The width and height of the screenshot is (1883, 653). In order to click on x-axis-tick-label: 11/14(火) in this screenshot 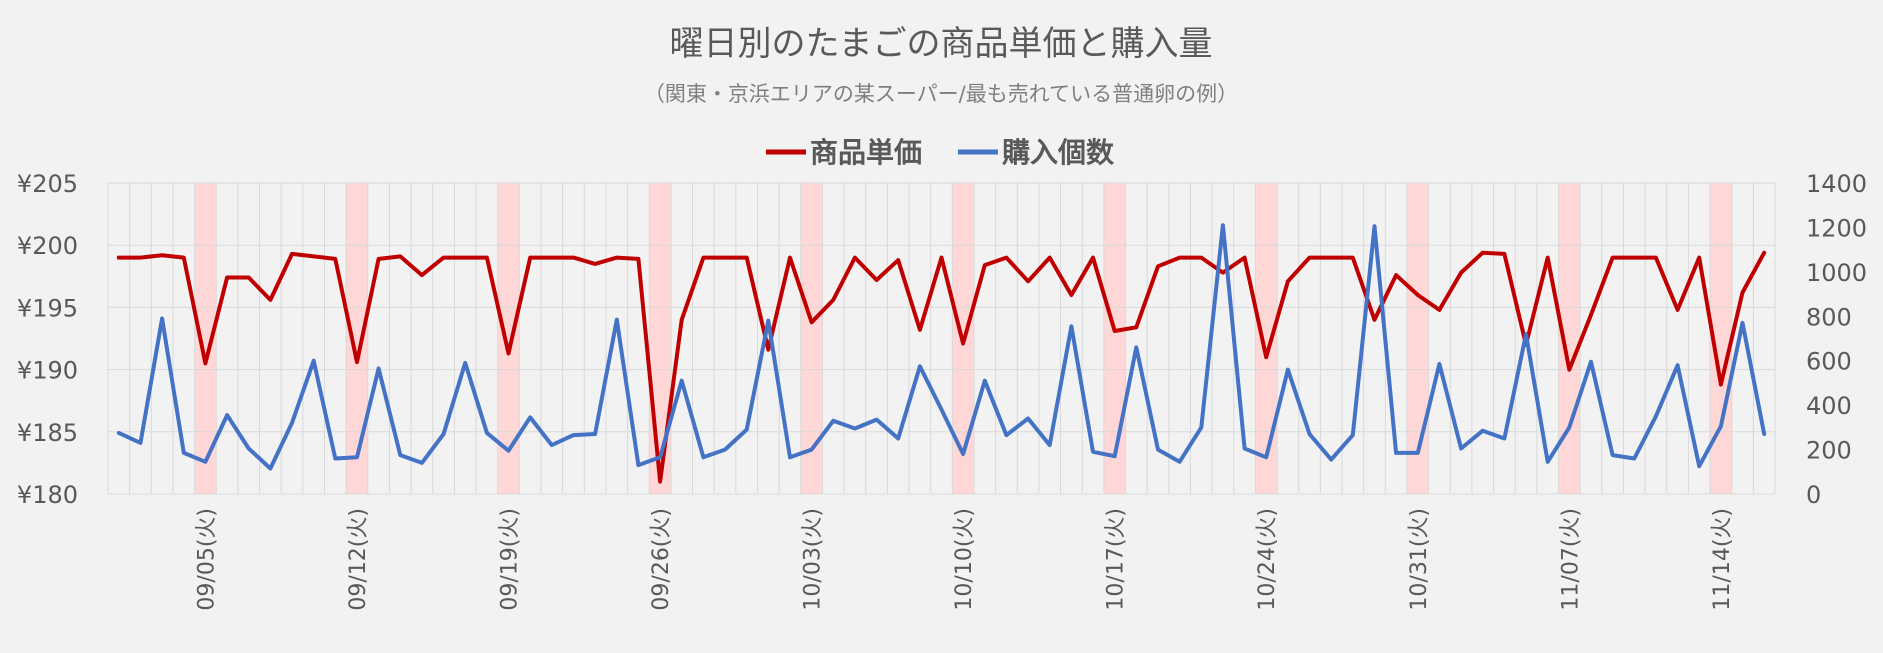, I will do `click(1722, 559)`.